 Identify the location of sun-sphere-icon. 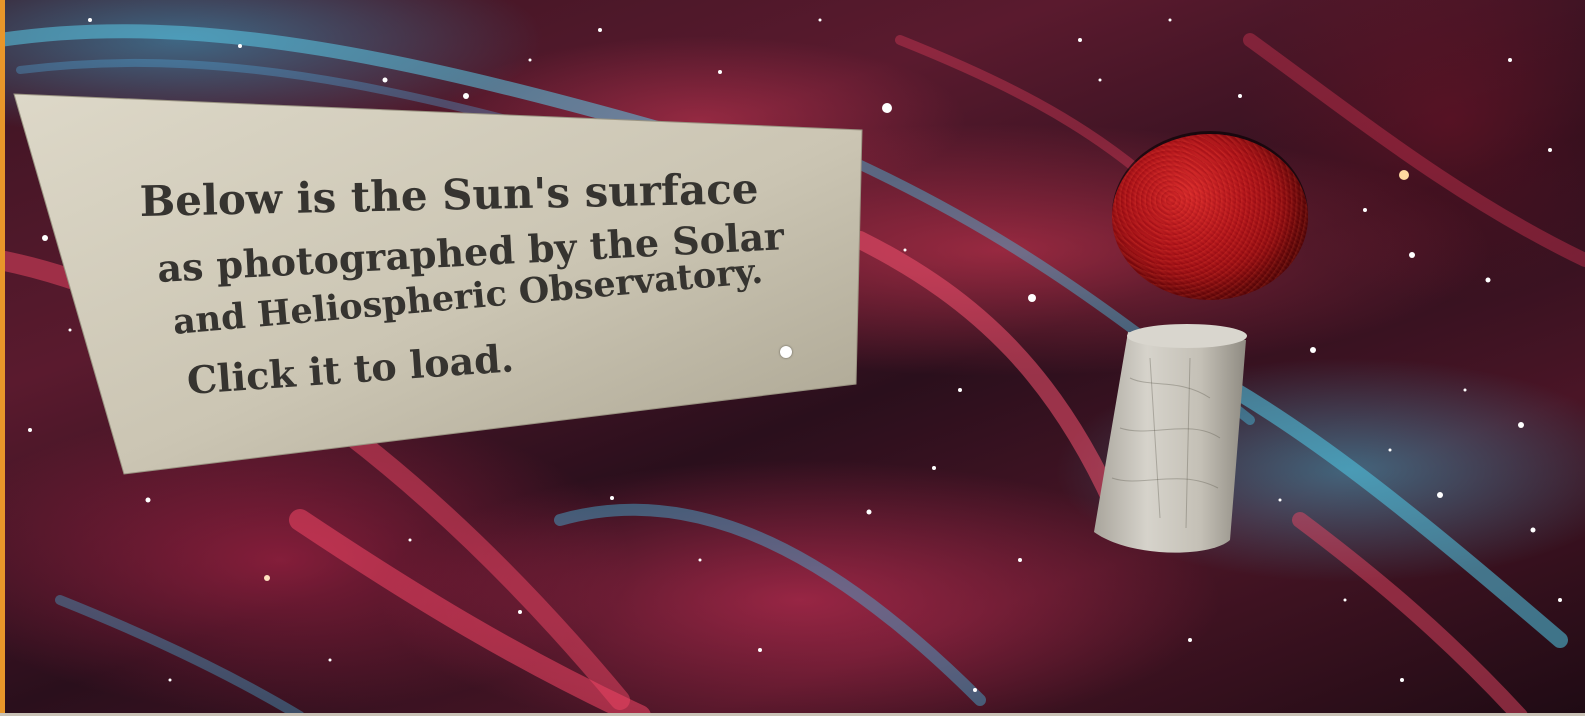
(1210, 217).